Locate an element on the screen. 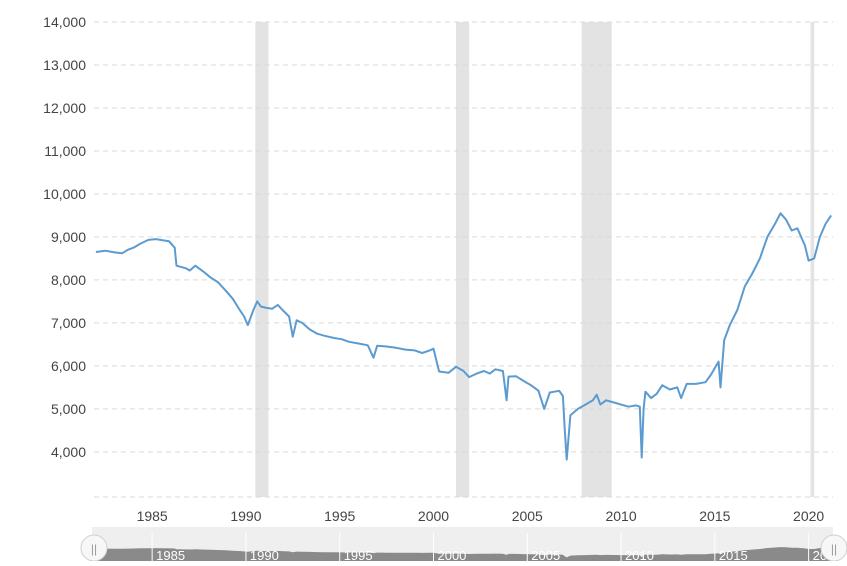  y-tick-label: 6,000 is located at coordinates (68, 366).